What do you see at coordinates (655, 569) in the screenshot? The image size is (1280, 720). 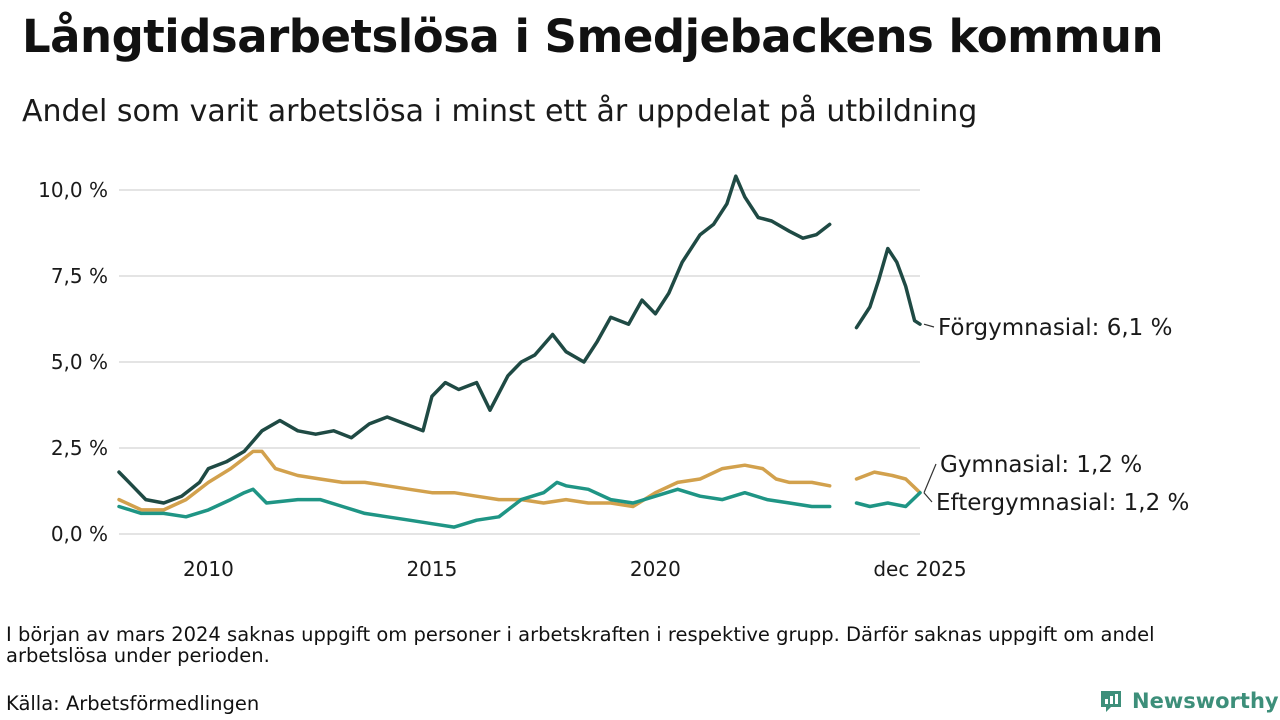 I see `x-tick-label: 2020` at bounding box center [655, 569].